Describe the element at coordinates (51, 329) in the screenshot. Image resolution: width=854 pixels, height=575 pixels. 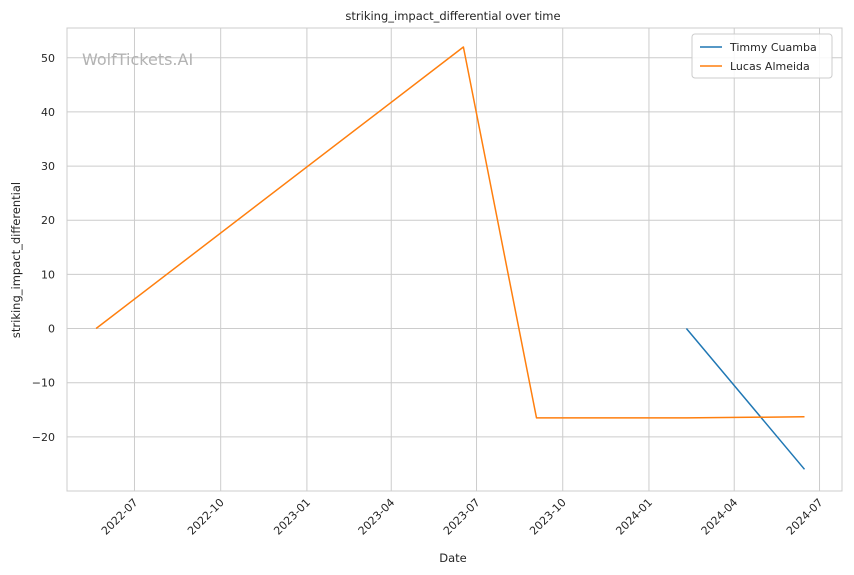
I see `y-tick-label: 0` at that location.